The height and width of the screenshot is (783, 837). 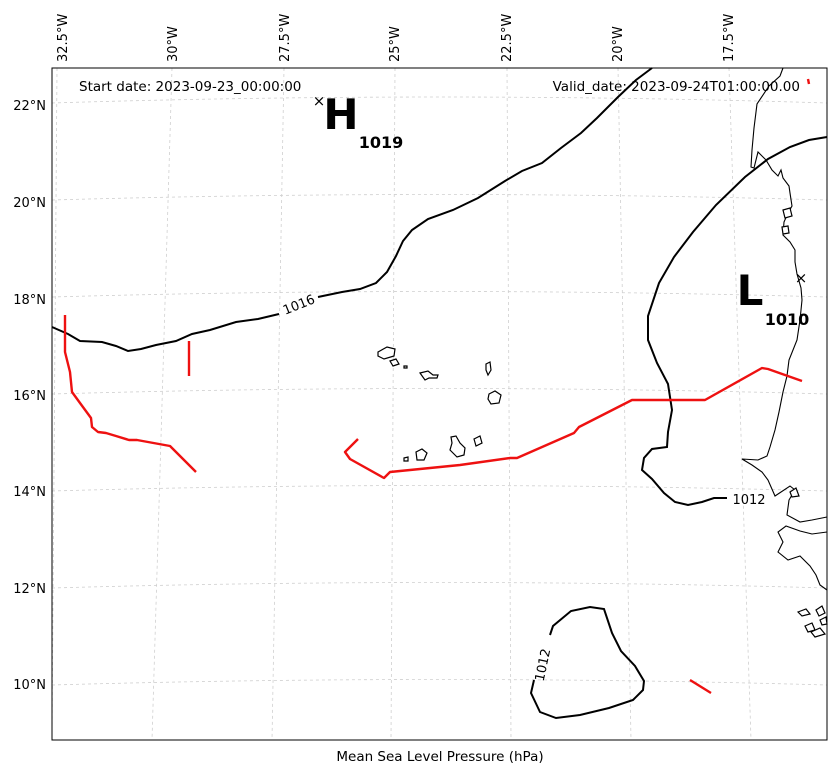 I want to click on lat-label-16n: 16°N, so click(x=29, y=396).